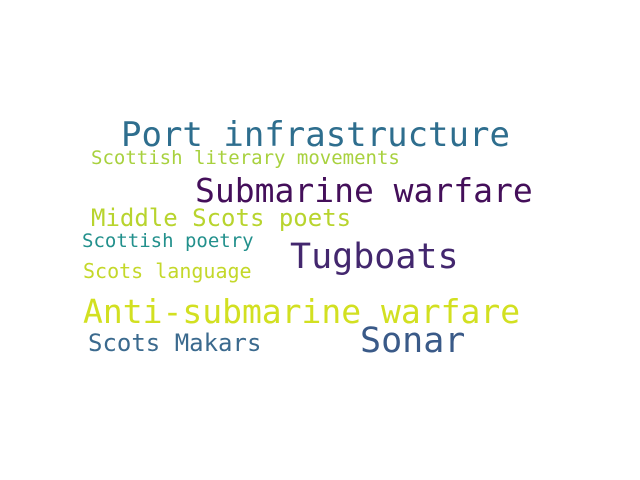 This screenshot has height=480, width=640. What do you see at coordinates (167, 271) in the screenshot?
I see `word-scots-language: Scots language` at bounding box center [167, 271].